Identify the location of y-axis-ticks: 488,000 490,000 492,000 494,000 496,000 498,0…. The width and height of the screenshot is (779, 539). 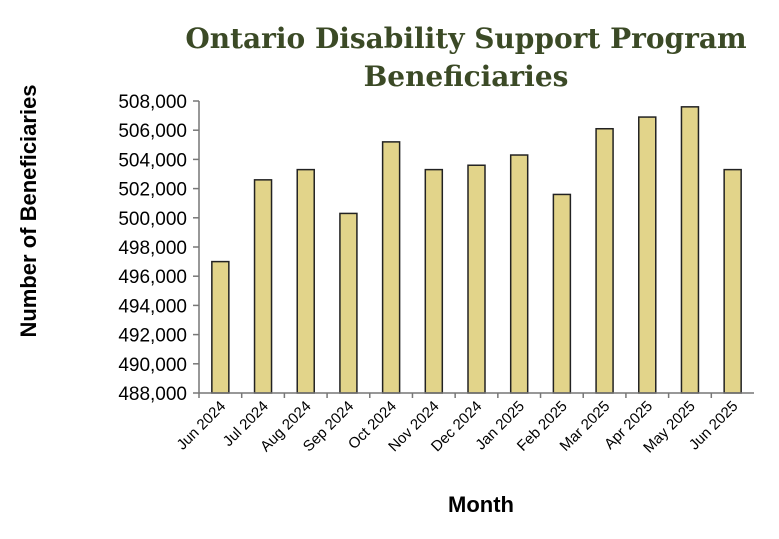
(158, 248).